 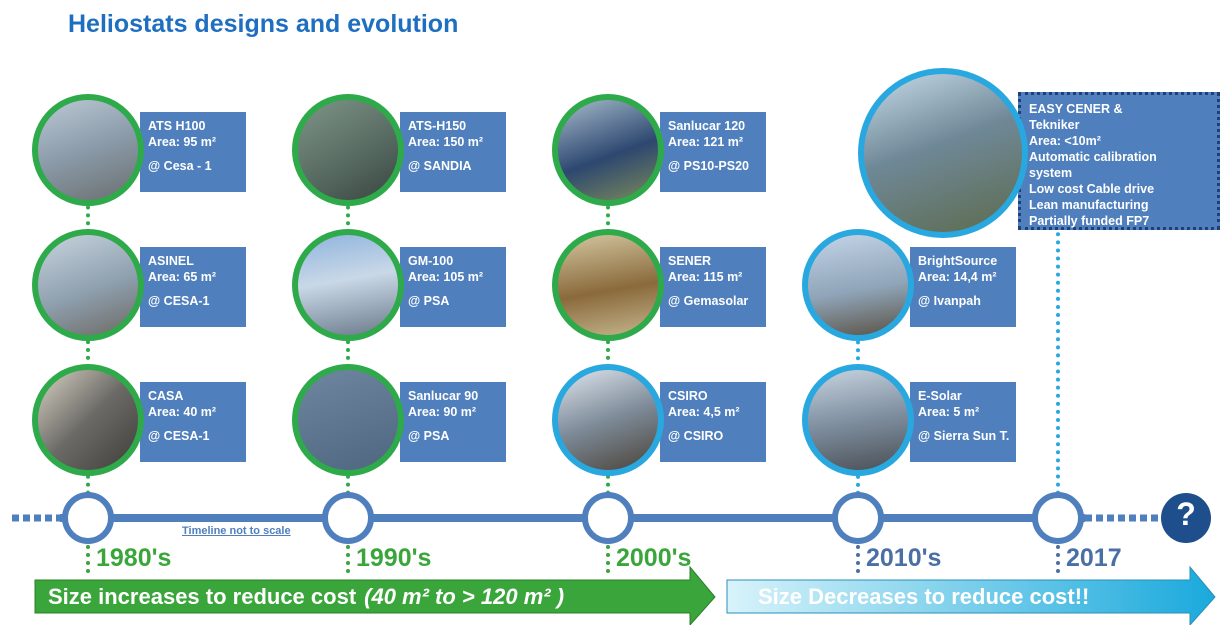 I want to click on card-line: Tekniker, so click(x=1054, y=125).